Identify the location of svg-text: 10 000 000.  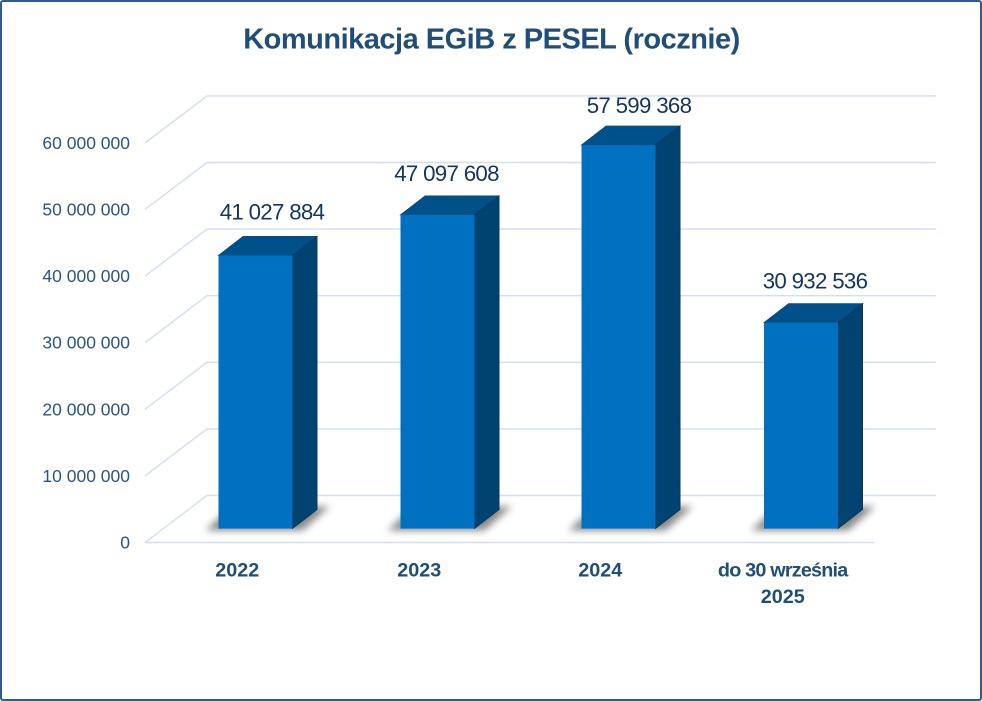
(86, 476).